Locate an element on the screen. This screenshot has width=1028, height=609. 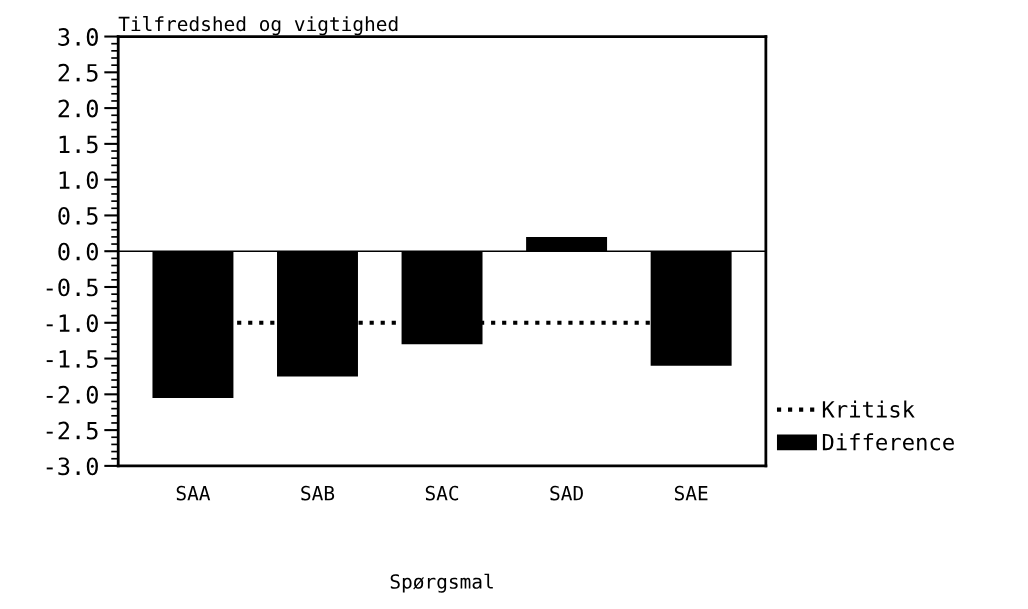
x-tick-label: SAE is located at coordinates (691, 493).